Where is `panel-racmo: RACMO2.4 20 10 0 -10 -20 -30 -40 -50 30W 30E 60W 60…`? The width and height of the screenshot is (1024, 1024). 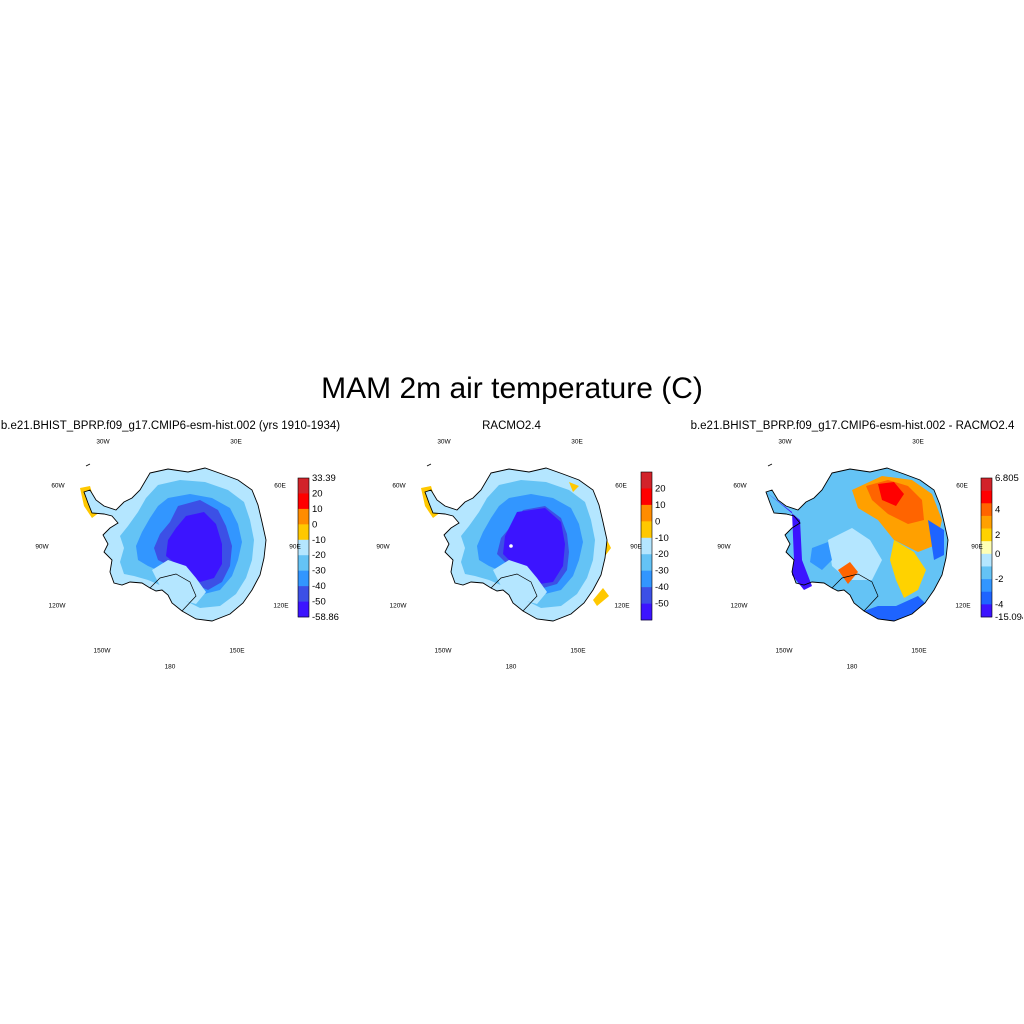 panel-racmo: RACMO2.4 20 10 0 -10 -20 -30 -40 -50 30W 30E 60W 60… is located at coordinates (511, 553).